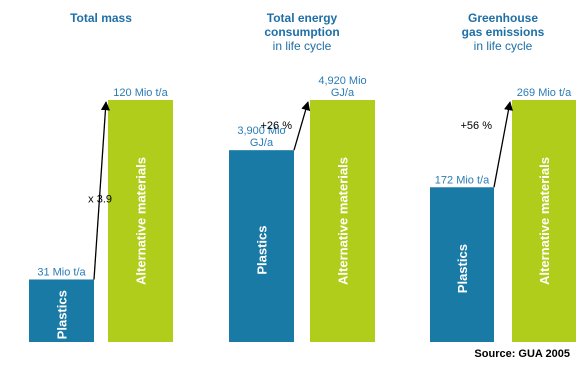 Image resolution: width=576 pixels, height=368 pixels. I want to click on value-label: 3,900 Mio, so click(261, 131).